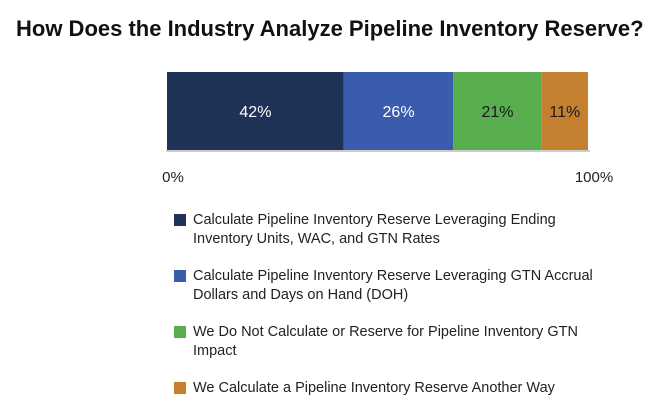  I want to click on x-tick-label-1: 0%, so click(173, 177).